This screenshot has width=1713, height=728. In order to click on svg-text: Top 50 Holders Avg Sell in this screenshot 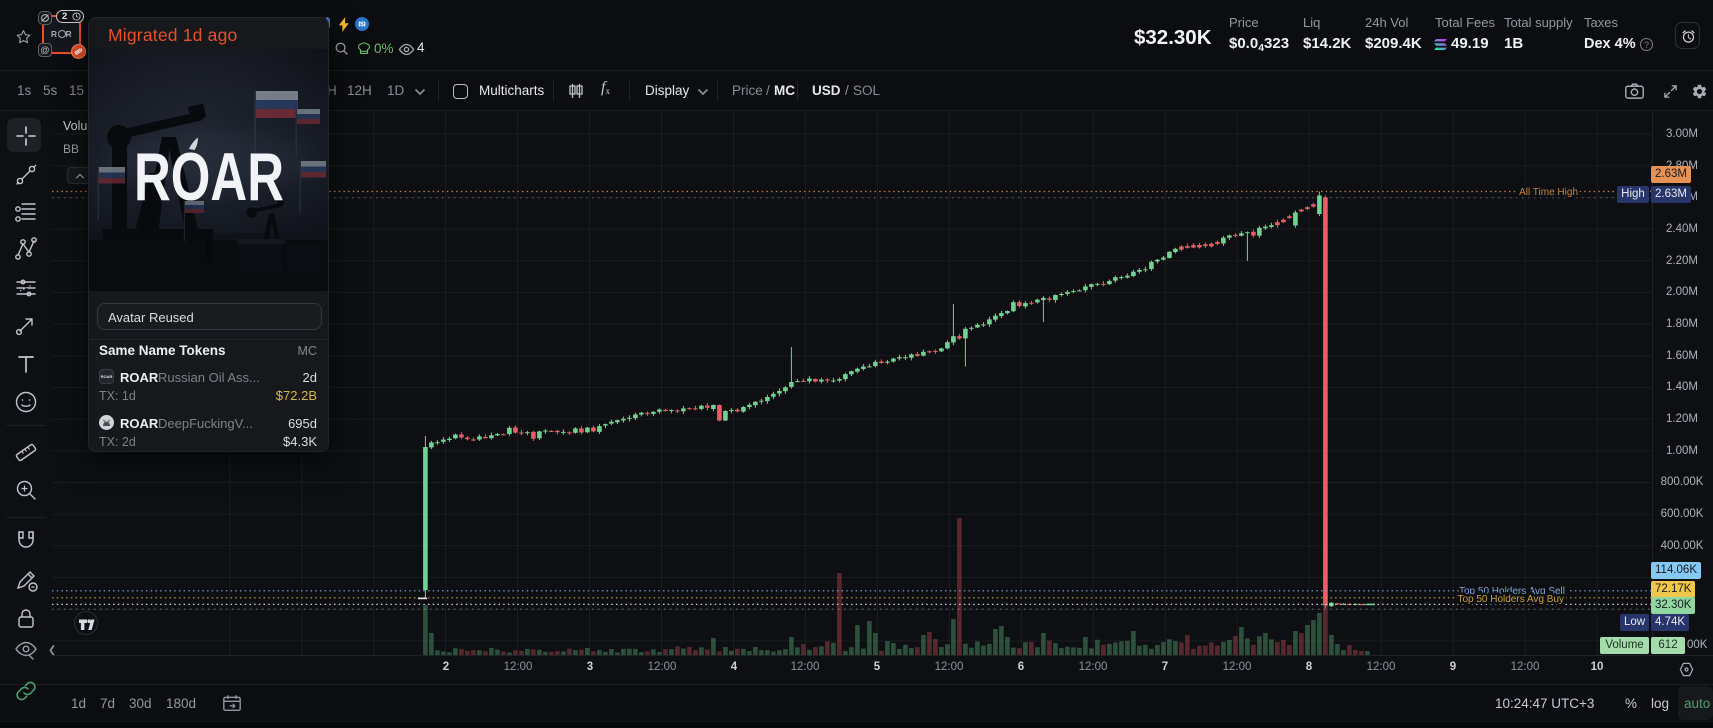, I will do `click(1512, 591)`.